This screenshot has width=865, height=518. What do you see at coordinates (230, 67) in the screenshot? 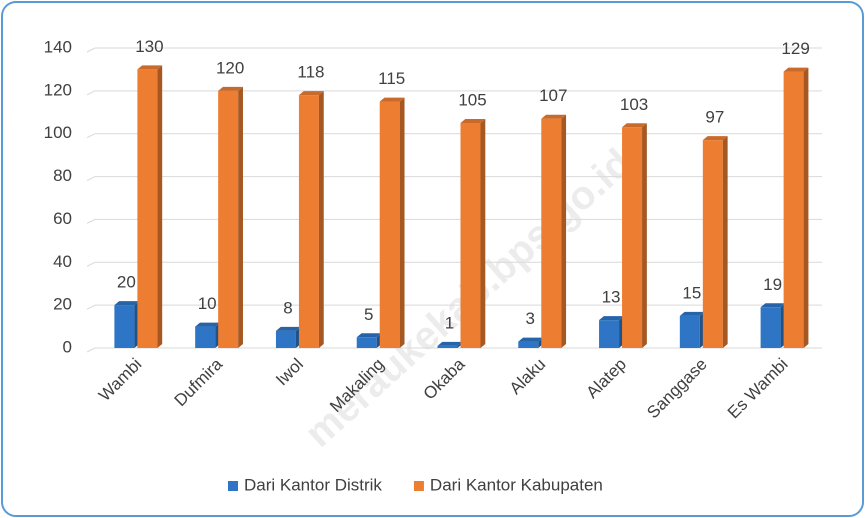
I see `data-label: 120` at bounding box center [230, 67].